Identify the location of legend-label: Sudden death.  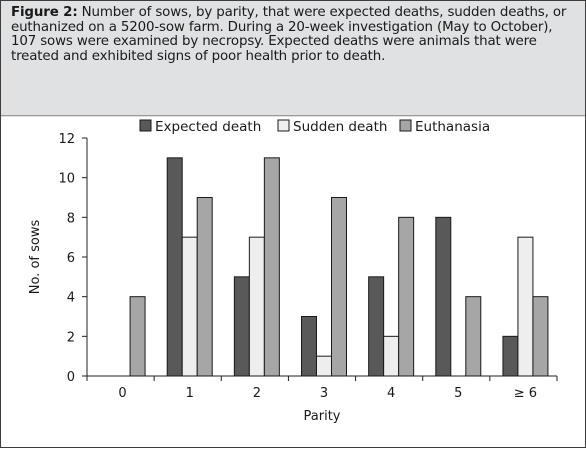
(340, 127).